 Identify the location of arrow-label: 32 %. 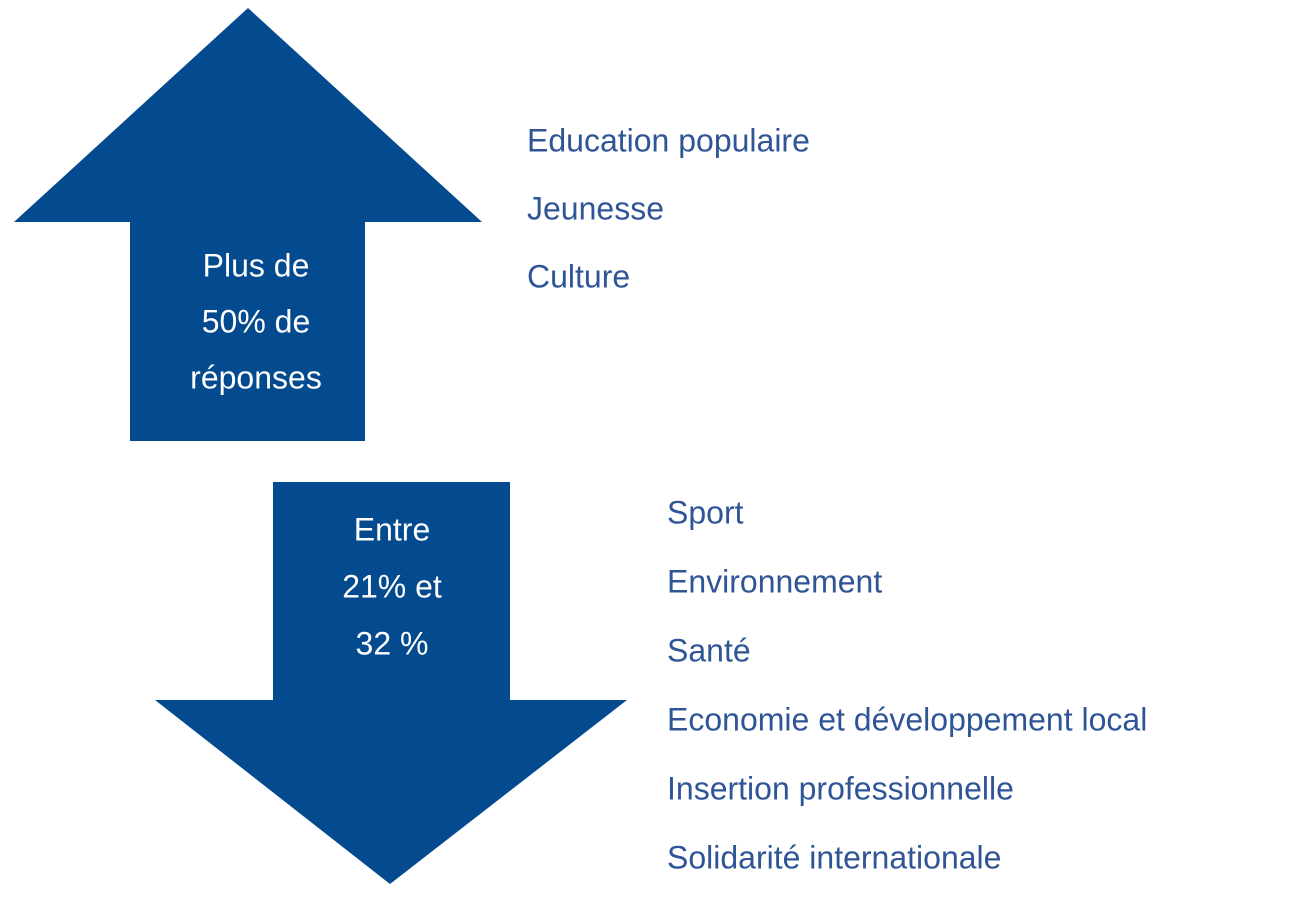
(392, 643).